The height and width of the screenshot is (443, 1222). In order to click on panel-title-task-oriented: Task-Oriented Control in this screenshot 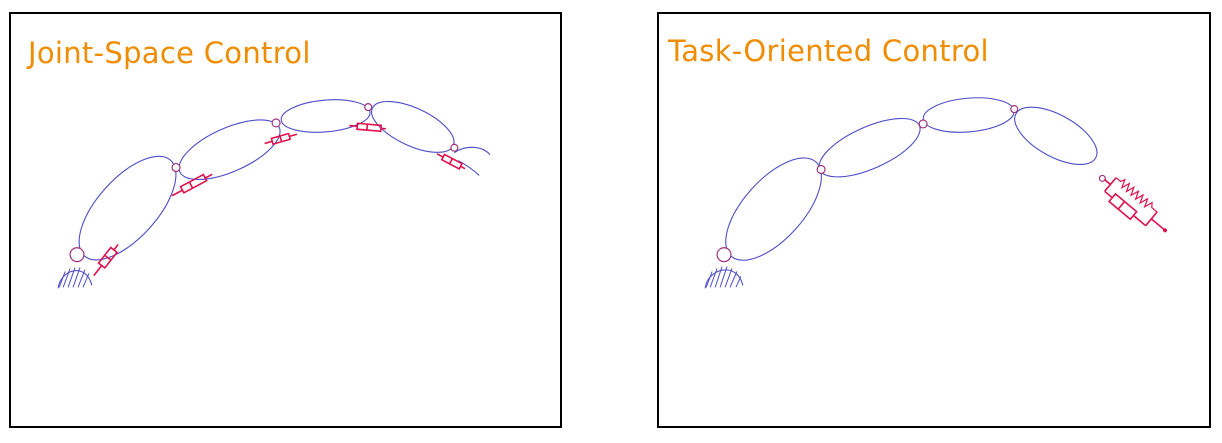, I will do `click(828, 51)`.